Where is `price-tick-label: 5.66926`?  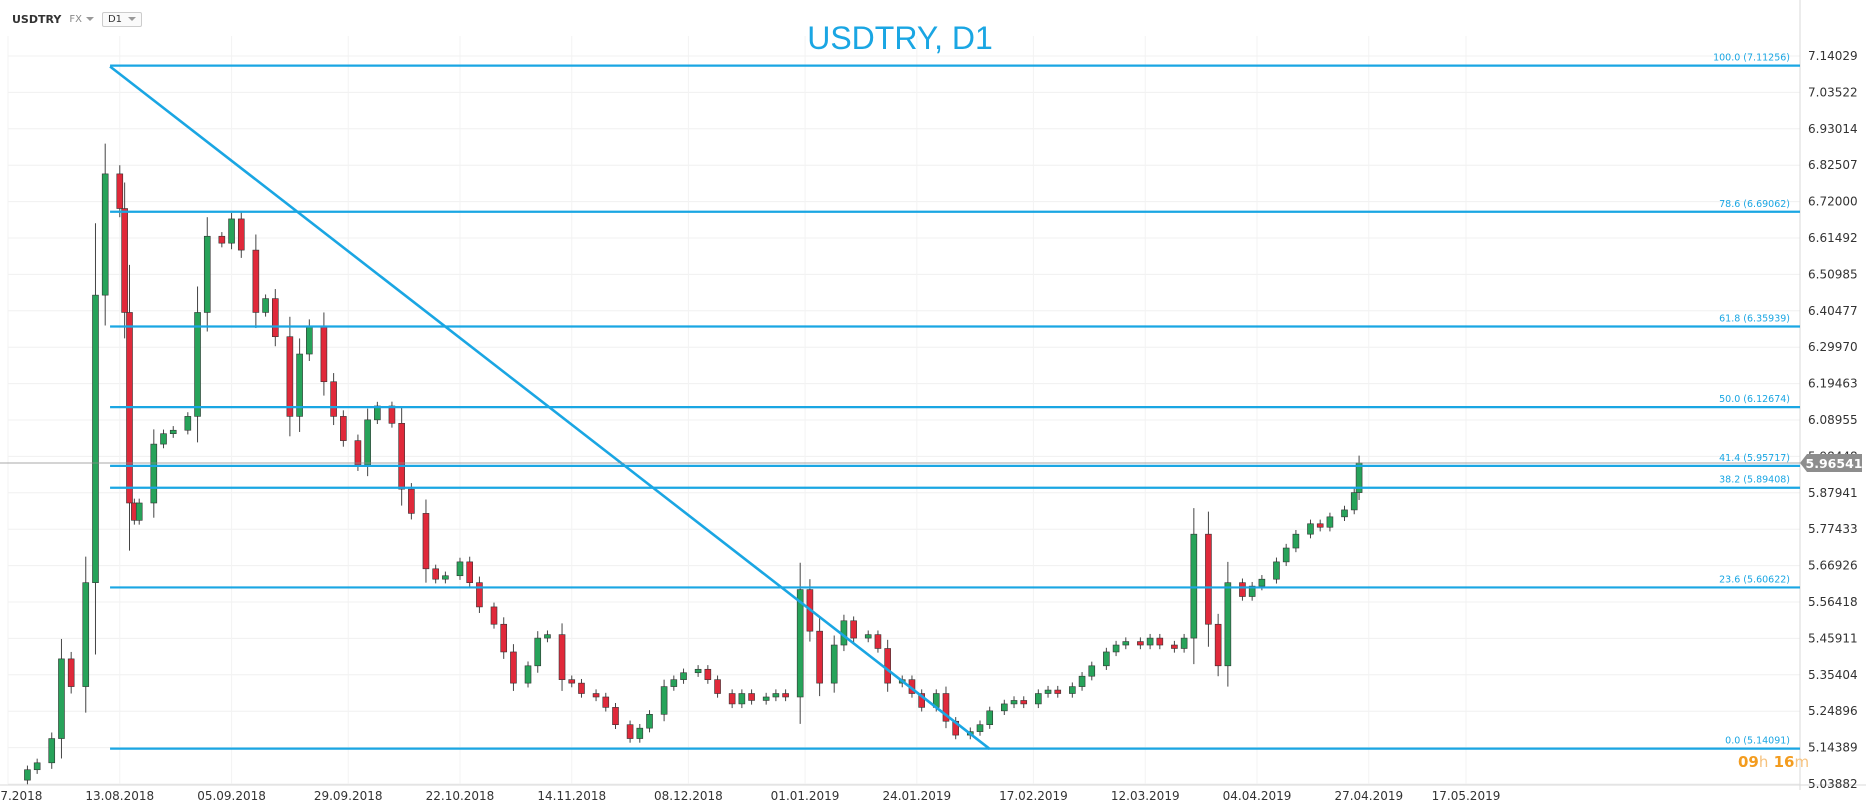
price-tick-label: 5.66926 is located at coordinates (1833, 566).